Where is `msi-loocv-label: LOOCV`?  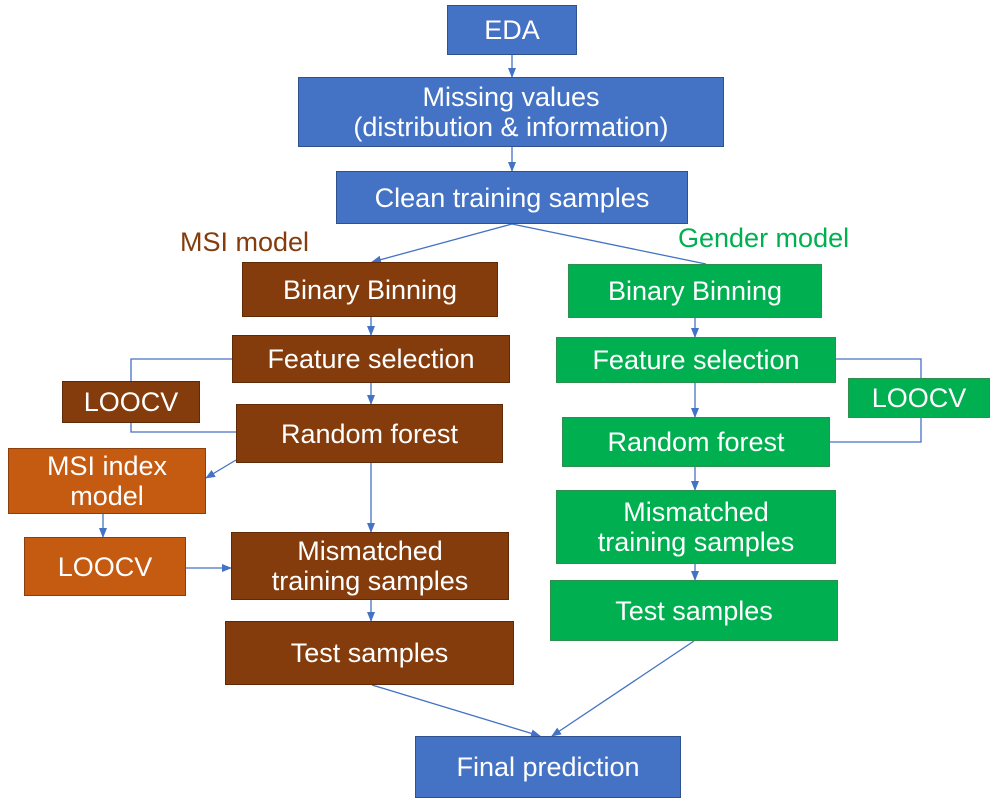 msi-loocv-label: LOOCV is located at coordinates (131, 402).